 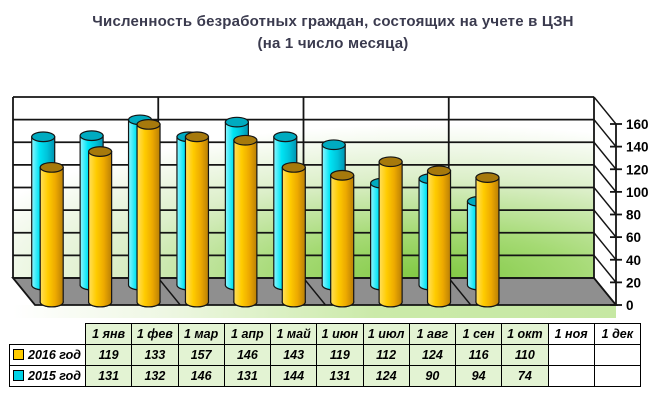 What do you see at coordinates (340, 334) in the screenshot?
I see `month-header-5: 1 июн` at bounding box center [340, 334].